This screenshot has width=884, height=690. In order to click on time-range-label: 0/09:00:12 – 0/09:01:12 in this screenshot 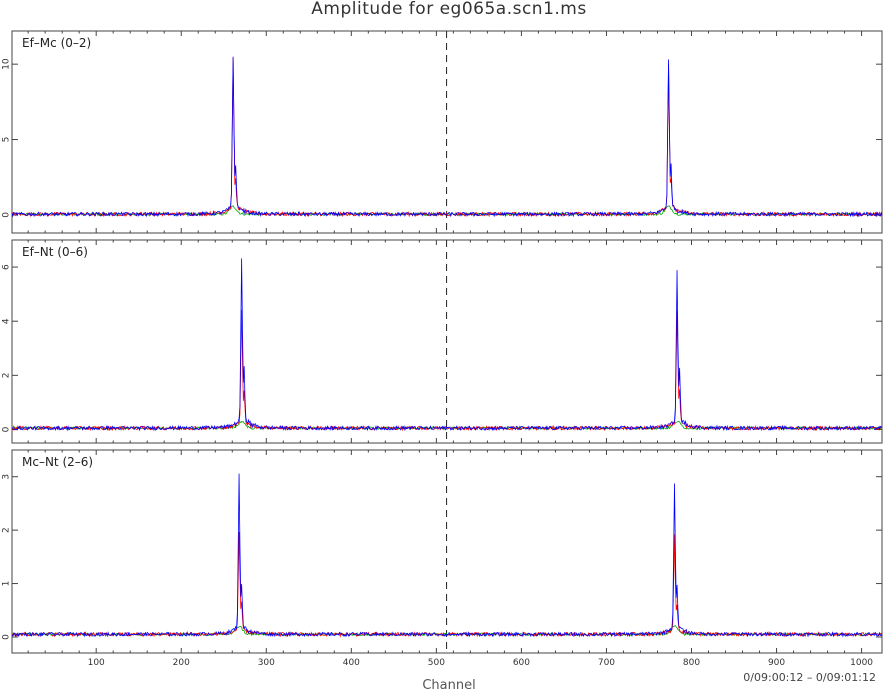, I will do `click(809, 677)`.